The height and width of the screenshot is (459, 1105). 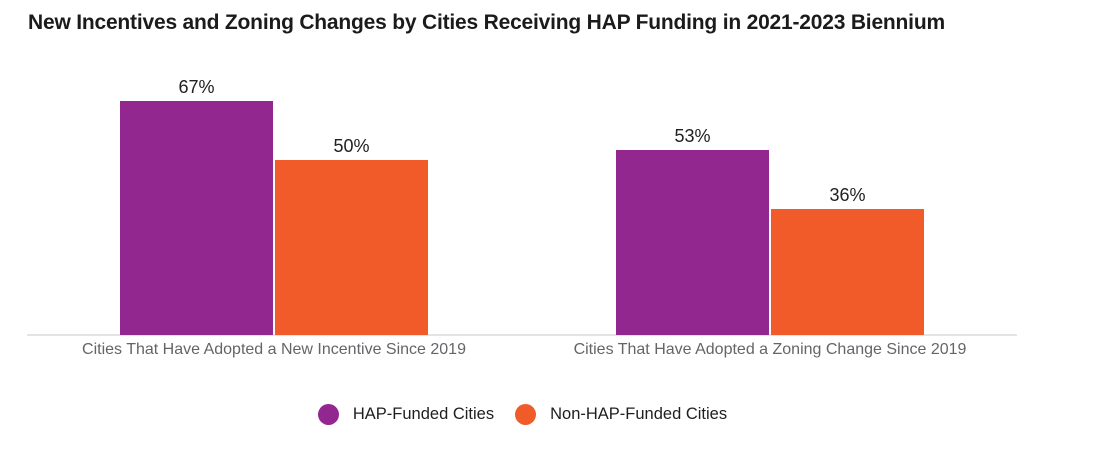 I want to click on x-axis-baseline, so click(x=522, y=335).